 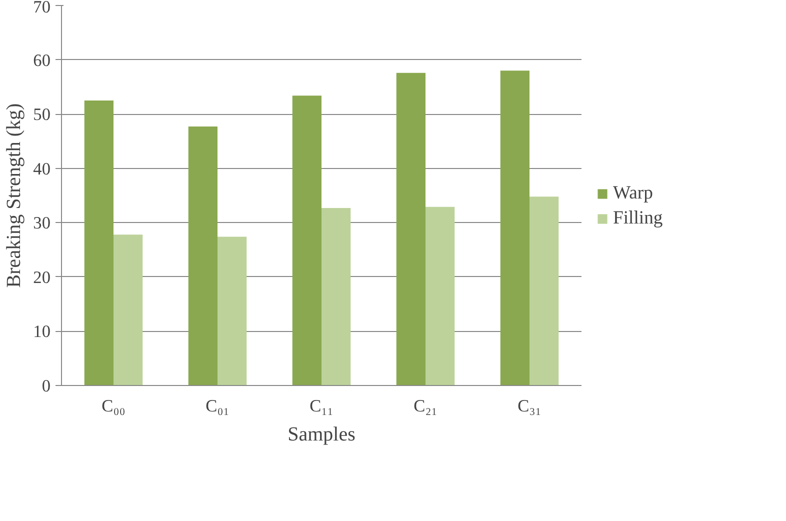 I want to click on legend-label: Filling, so click(x=638, y=219).